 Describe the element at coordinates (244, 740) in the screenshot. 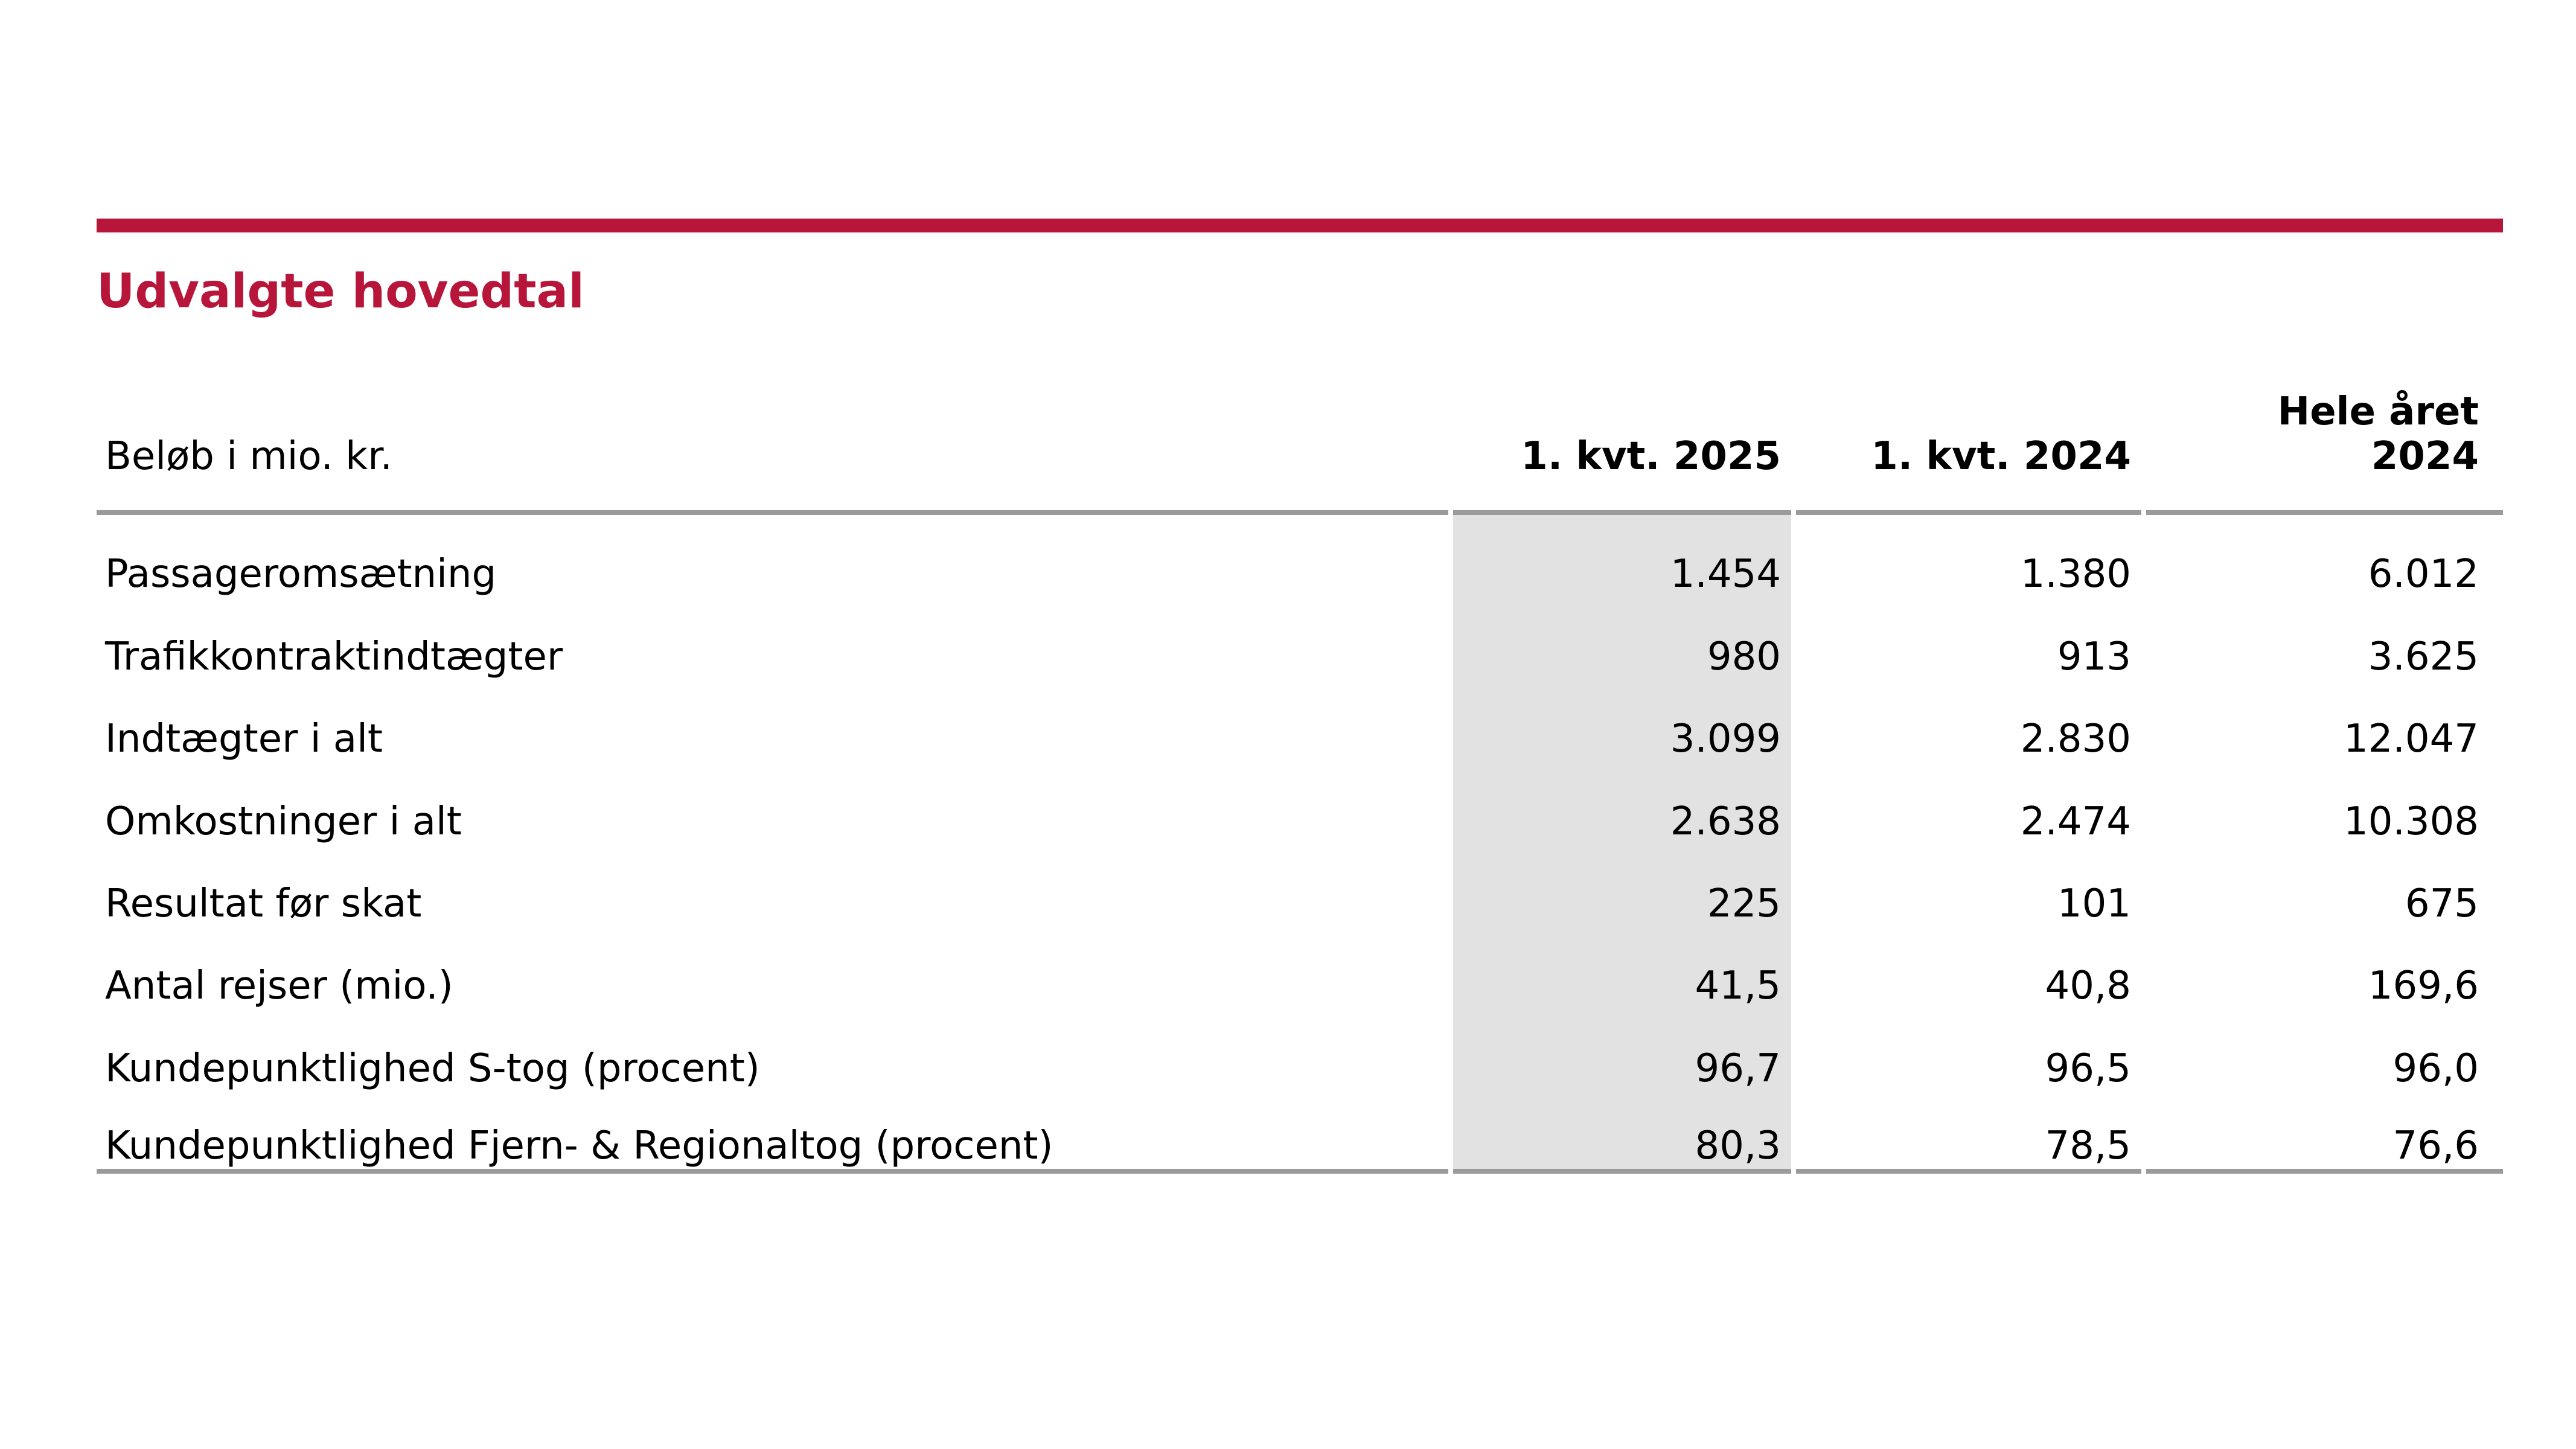

I see `row-label: Indtægter i alt` at that location.